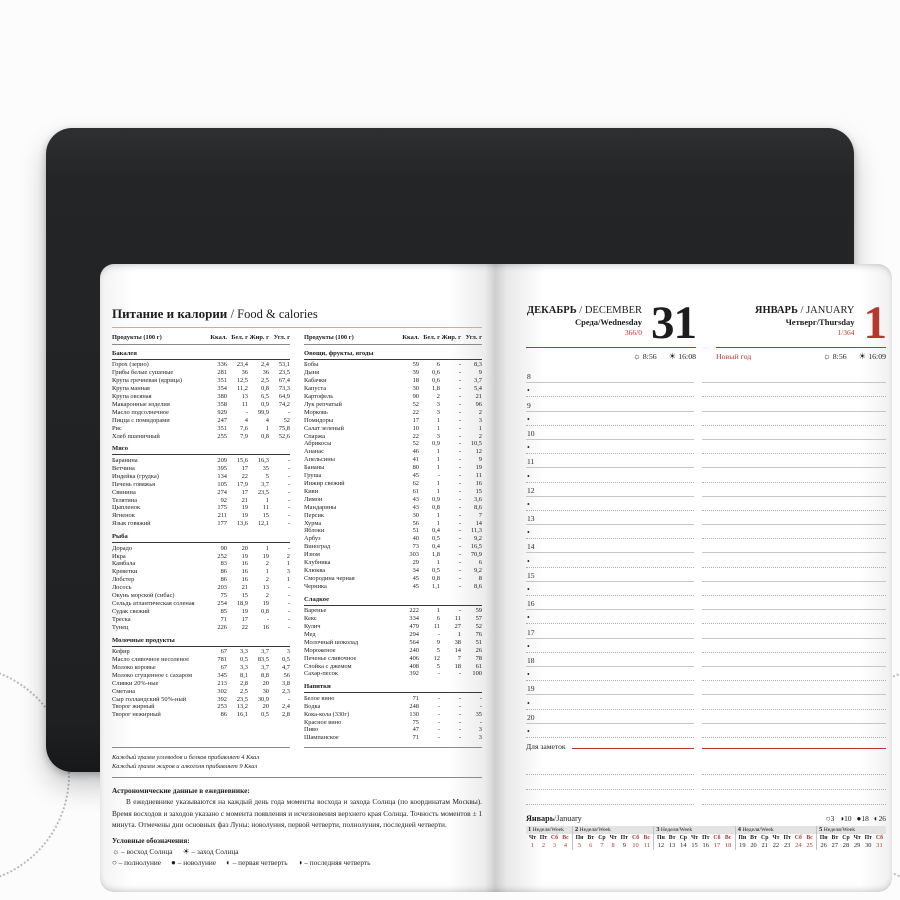 This screenshot has width=900, height=900. What do you see at coordinates (531, 519) in the screenshot?
I see `hour-label: 13` at bounding box center [531, 519].